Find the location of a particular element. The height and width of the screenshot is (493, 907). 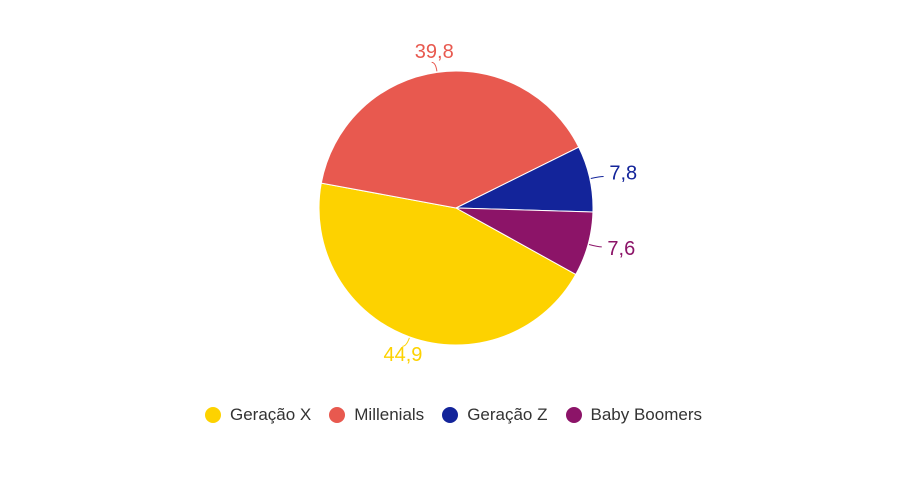

legend-label: Baby Boomers is located at coordinates (646, 414).